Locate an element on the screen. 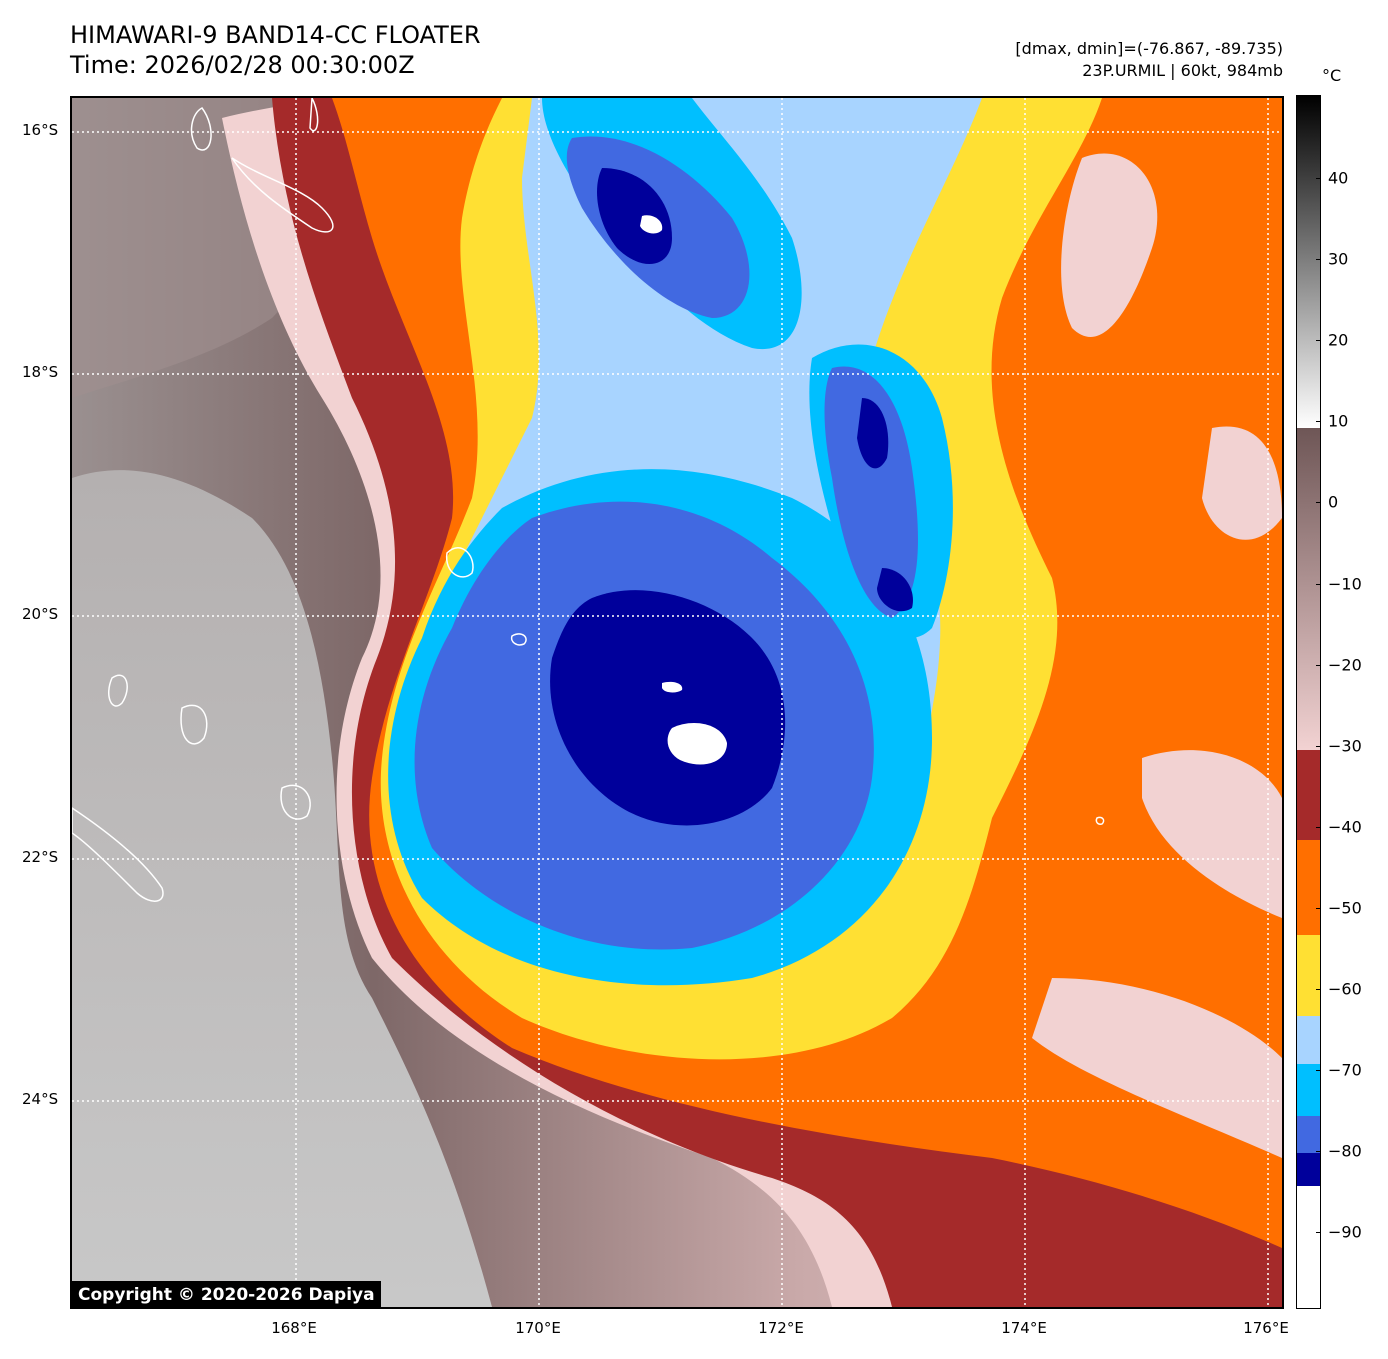 This screenshot has width=1388, height=1359. colorbar-warm-gradient is located at coordinates (1308, 262).